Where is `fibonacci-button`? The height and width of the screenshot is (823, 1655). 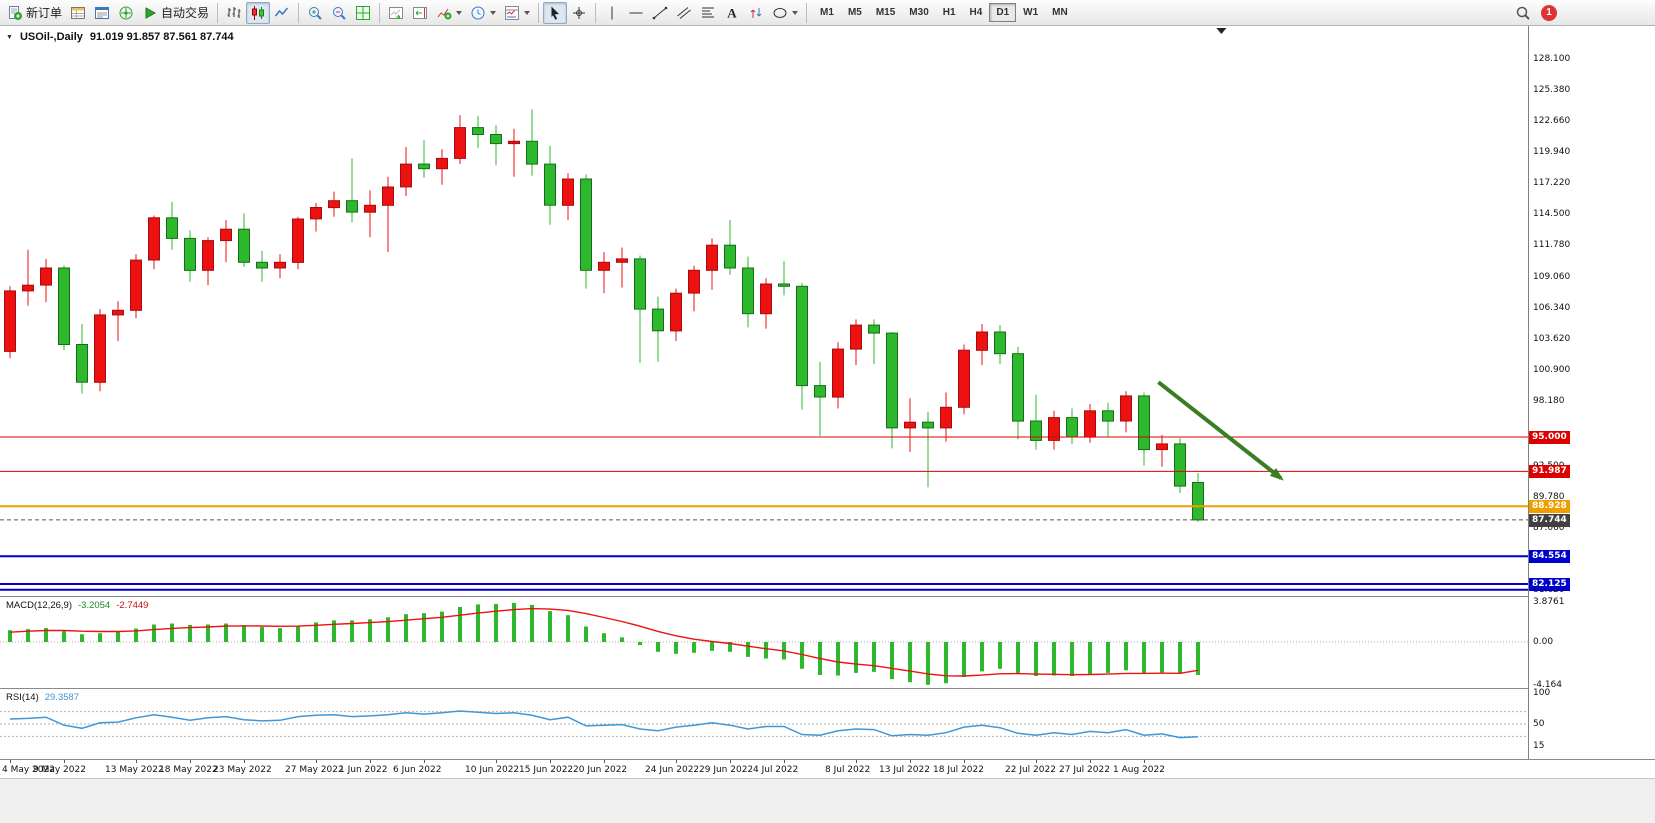 fibonacci-button is located at coordinates (708, 13).